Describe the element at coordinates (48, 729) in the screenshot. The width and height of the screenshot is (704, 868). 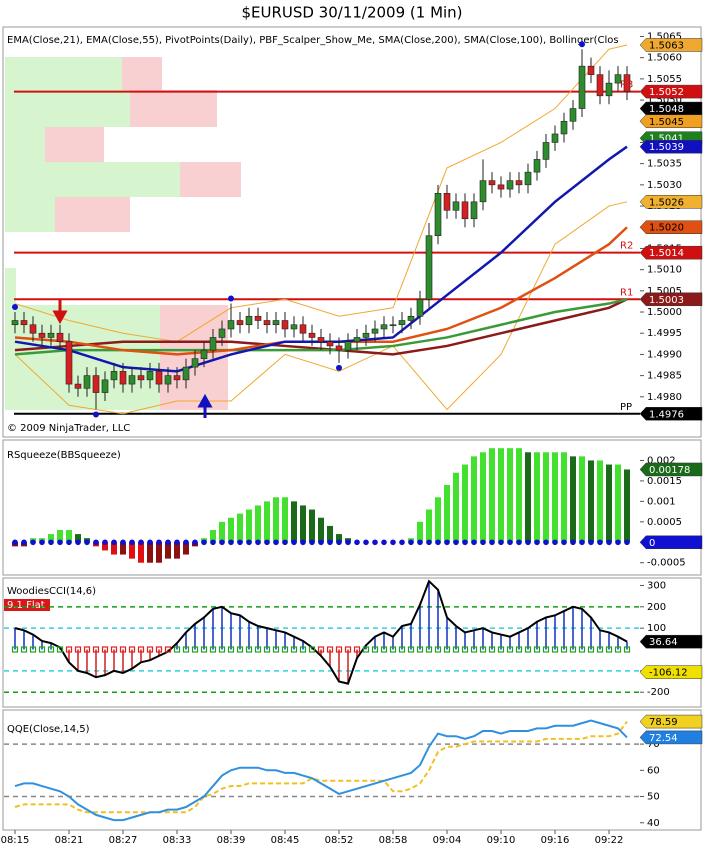
I see `panel-title: QQE(Close,14,5)` at that location.